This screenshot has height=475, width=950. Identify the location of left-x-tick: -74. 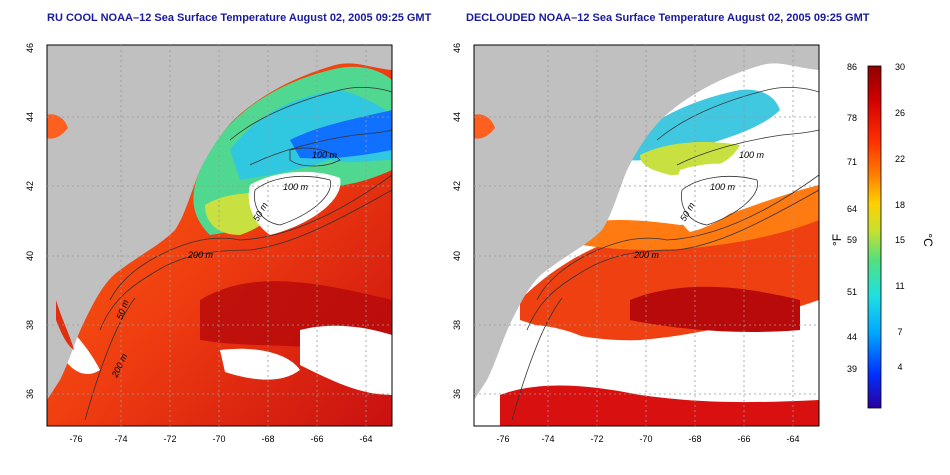
(120, 439).